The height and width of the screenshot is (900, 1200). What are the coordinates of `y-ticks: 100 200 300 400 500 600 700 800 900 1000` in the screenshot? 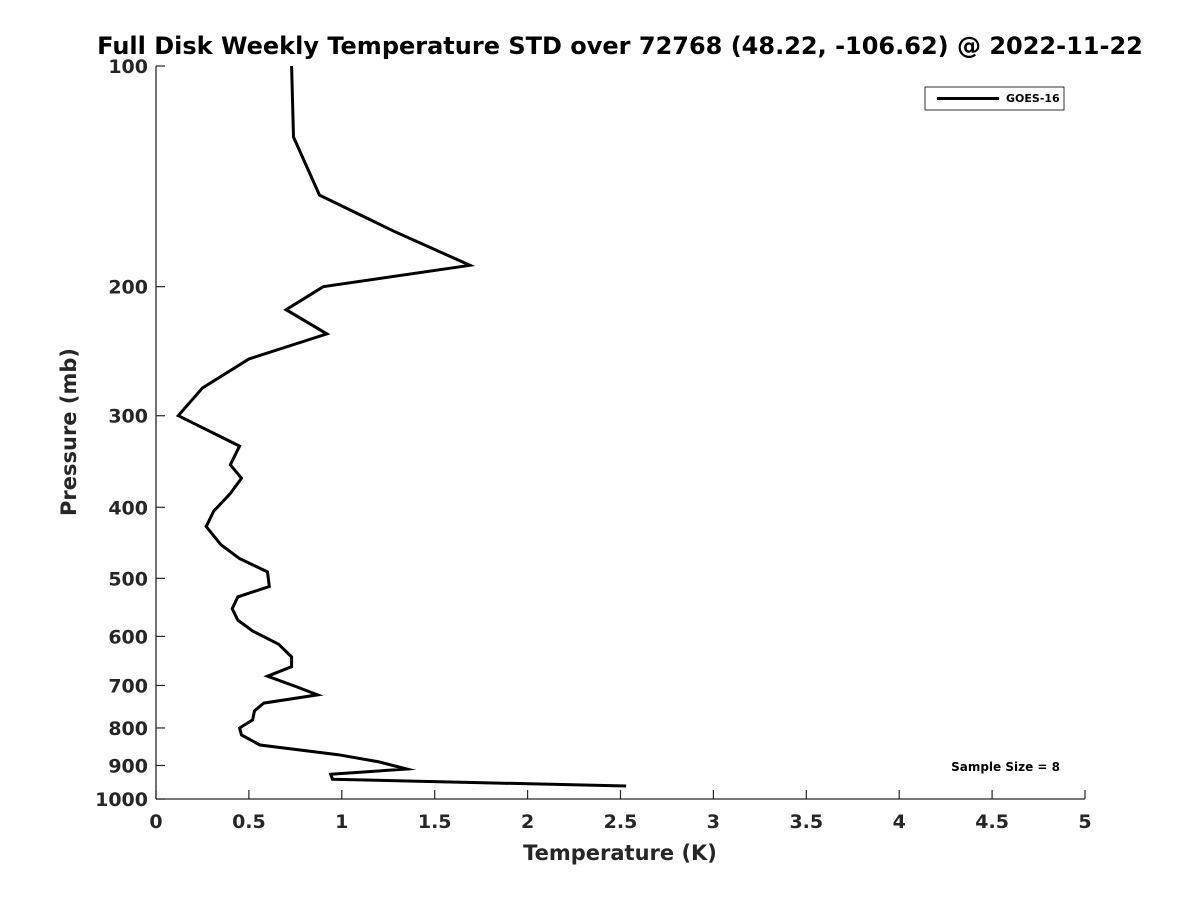 It's located at (130, 433).